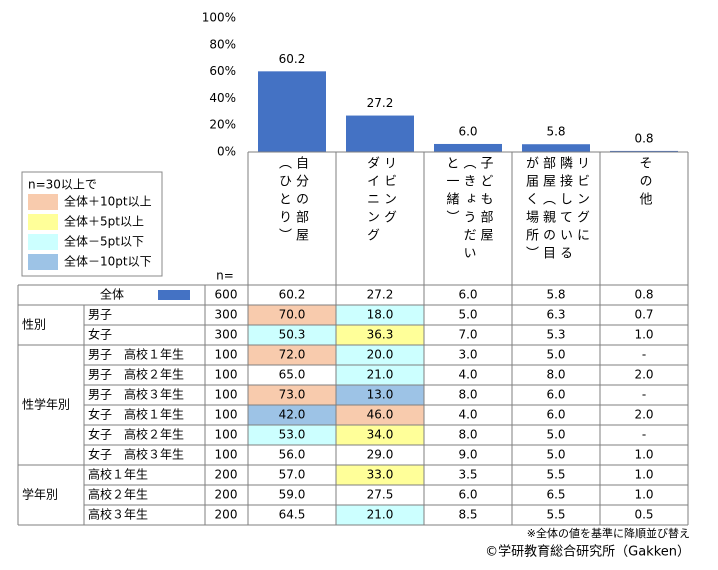 The height and width of the screenshot is (570, 718). I want to click on copyright: ©学研教育総合研究所（Gakken）, so click(587, 552).